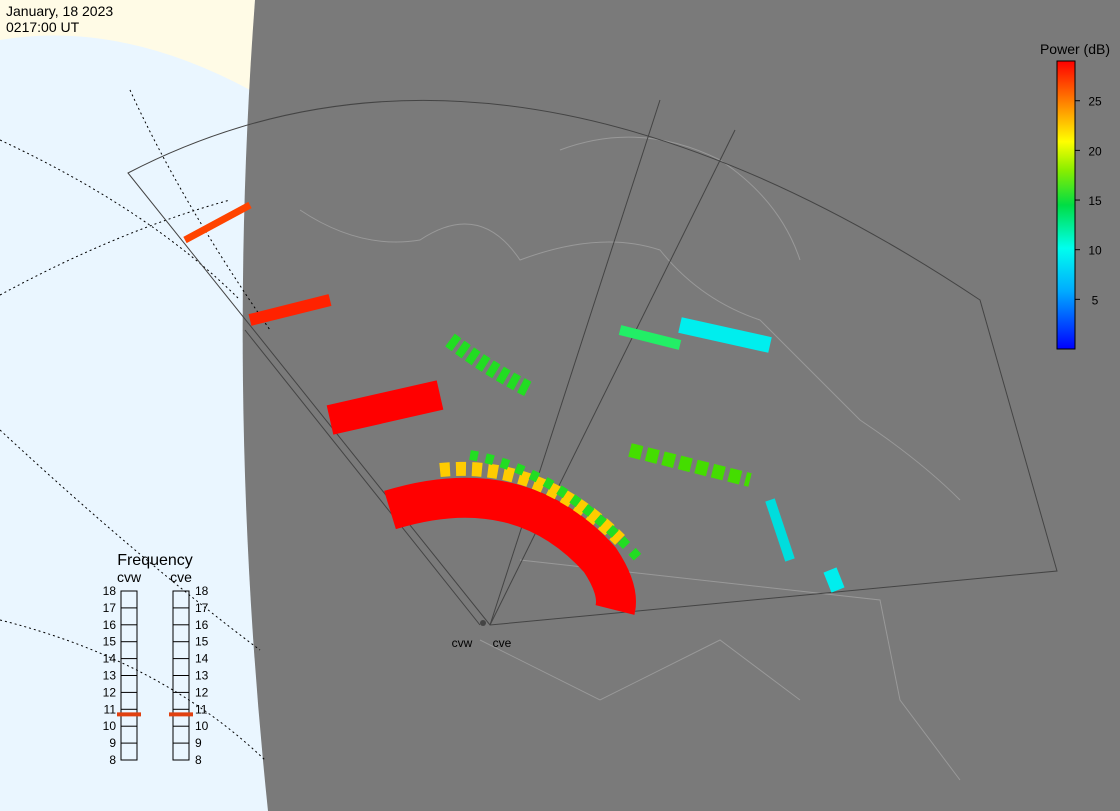  Describe the element at coordinates (502, 643) in the screenshot. I see `station-label: cve` at that location.